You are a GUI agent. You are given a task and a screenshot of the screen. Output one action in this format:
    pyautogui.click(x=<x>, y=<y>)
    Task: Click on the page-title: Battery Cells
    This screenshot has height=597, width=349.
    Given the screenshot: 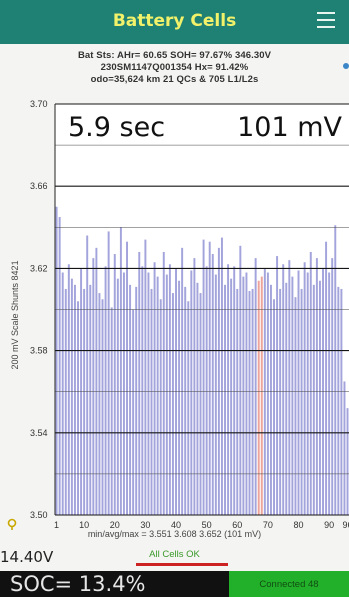 What is the action you would take?
    pyautogui.click(x=174, y=21)
    